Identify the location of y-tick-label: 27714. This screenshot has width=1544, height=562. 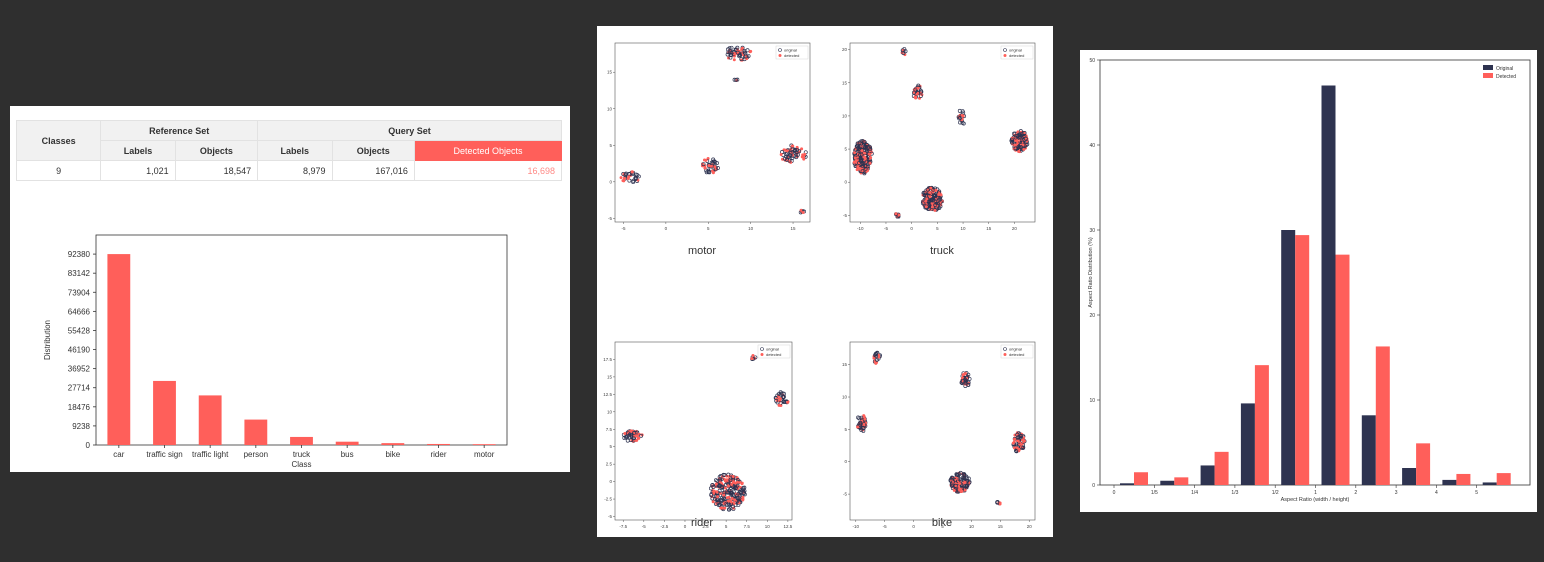
(79, 388).